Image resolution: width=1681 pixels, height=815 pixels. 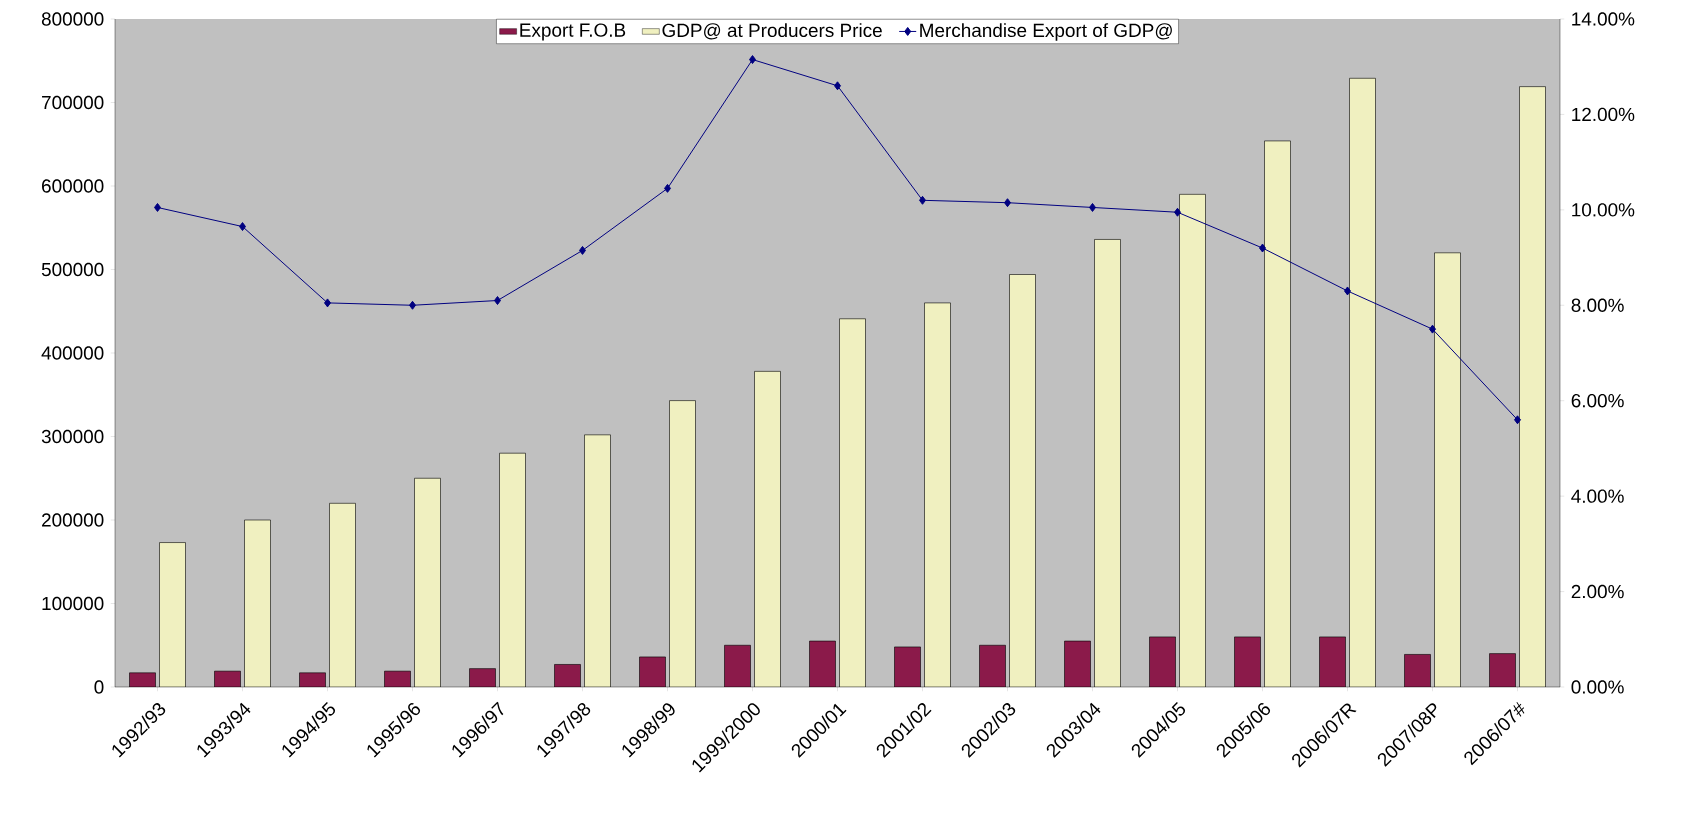 What do you see at coordinates (1597, 305) in the screenshot?
I see `y2-tick-label: 8.00%` at bounding box center [1597, 305].